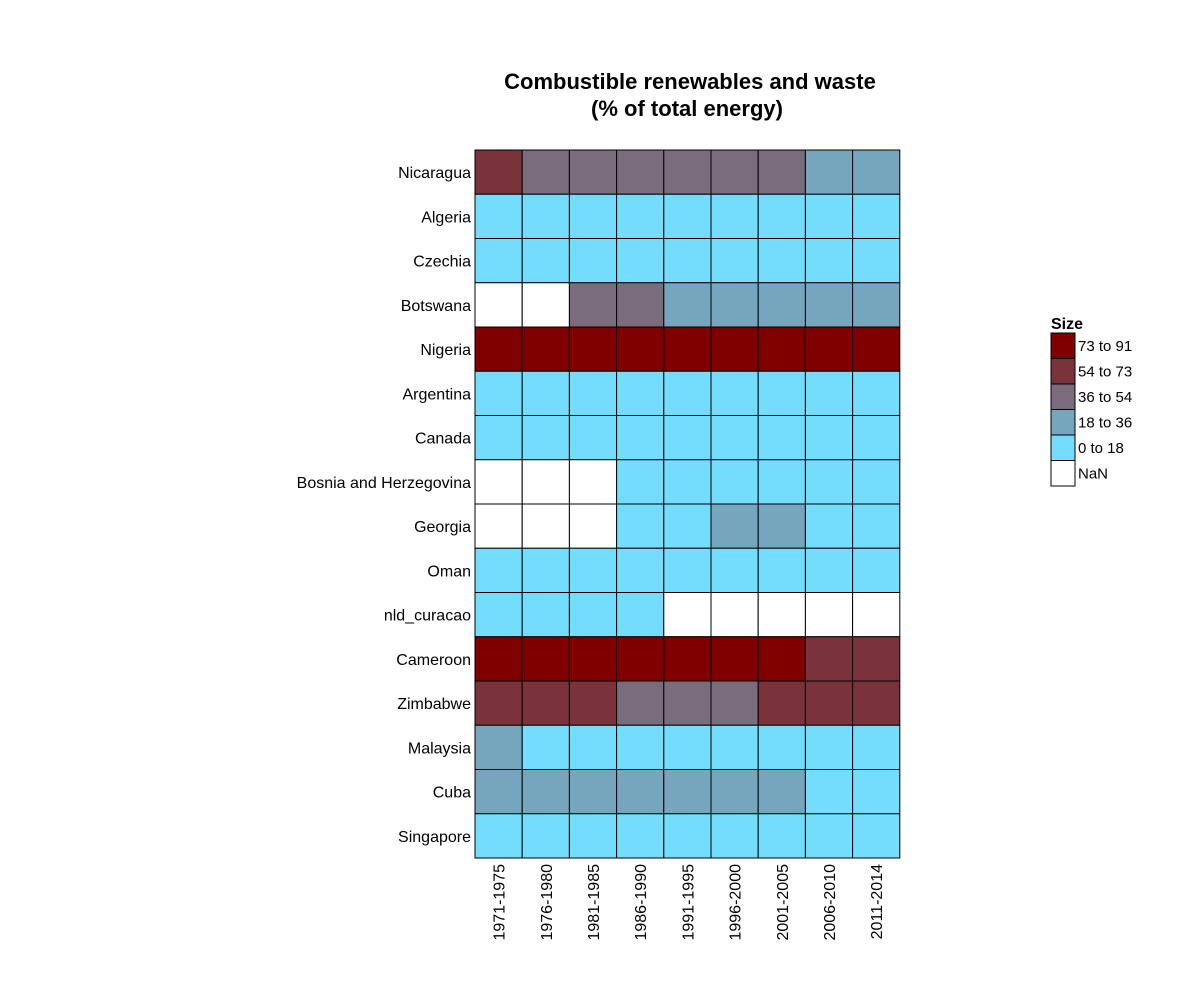 The width and height of the screenshot is (1200, 1000). What do you see at coordinates (736, 902) in the screenshot?
I see `column-label: 1996-2000` at bounding box center [736, 902].